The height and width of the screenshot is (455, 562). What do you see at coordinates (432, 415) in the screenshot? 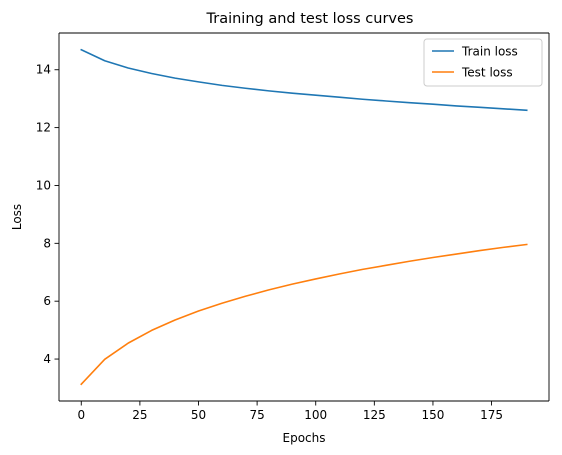
I see `x-tick-label: 150` at bounding box center [432, 415].